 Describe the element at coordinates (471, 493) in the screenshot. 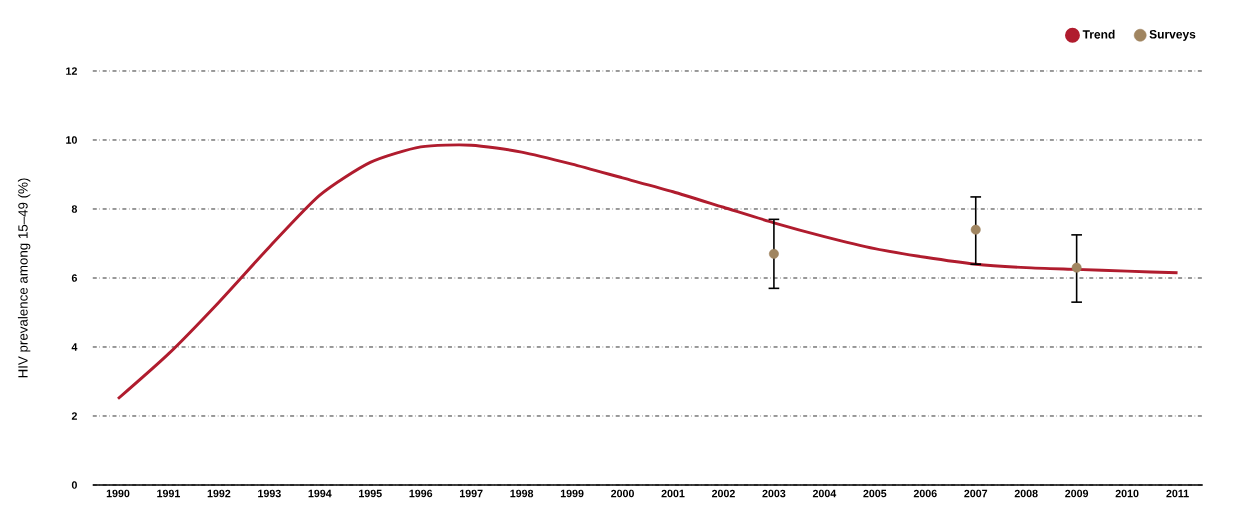

I see `x-tick-label: 1997` at that location.